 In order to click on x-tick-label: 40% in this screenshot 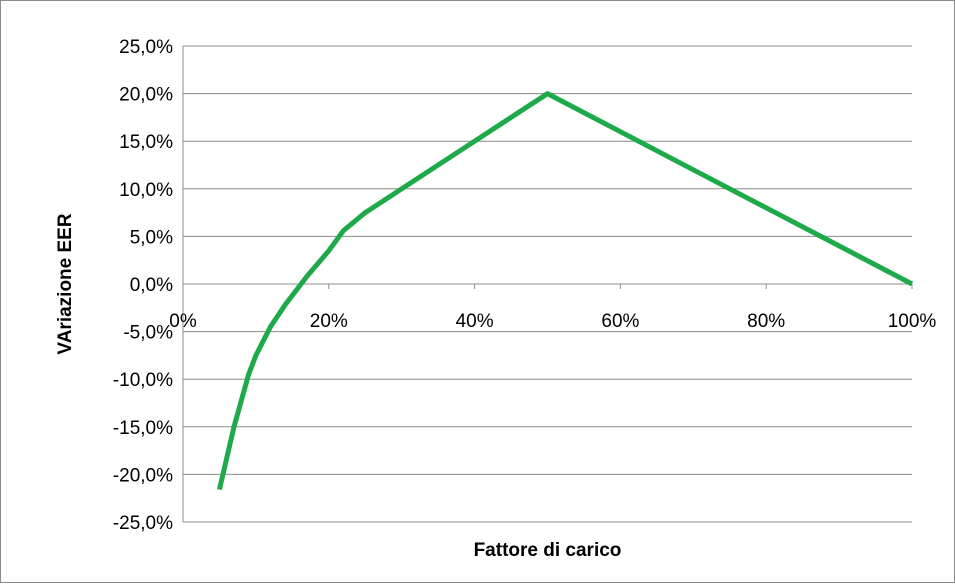, I will do `click(475, 321)`.